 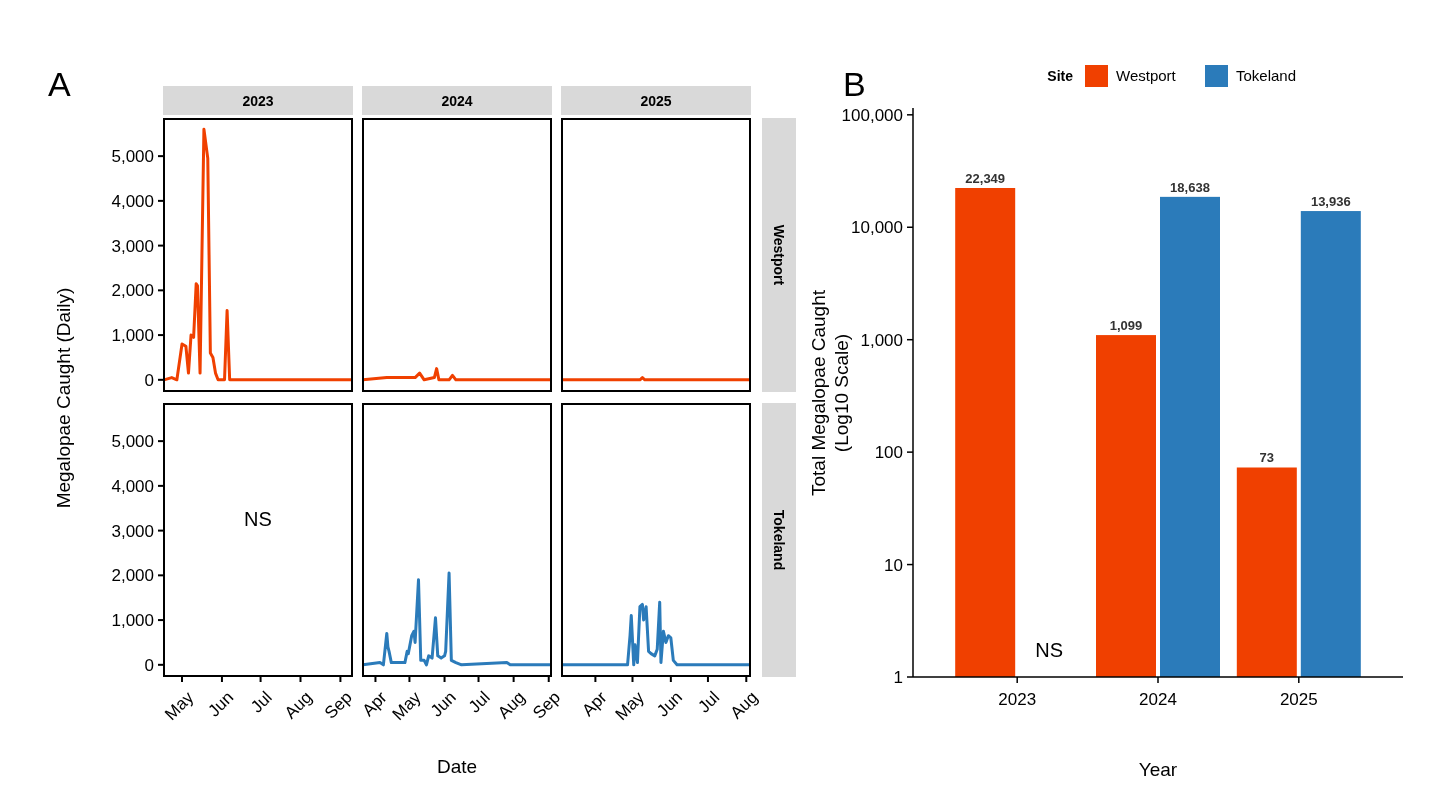 What do you see at coordinates (258, 254) in the screenshot?
I see `line-series` at bounding box center [258, 254].